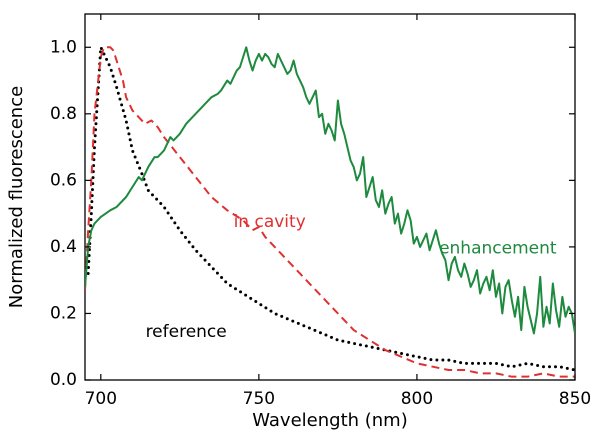  Describe the element at coordinates (63, 180) in the screenshot. I see `y-tick-label: 0.6` at that location.